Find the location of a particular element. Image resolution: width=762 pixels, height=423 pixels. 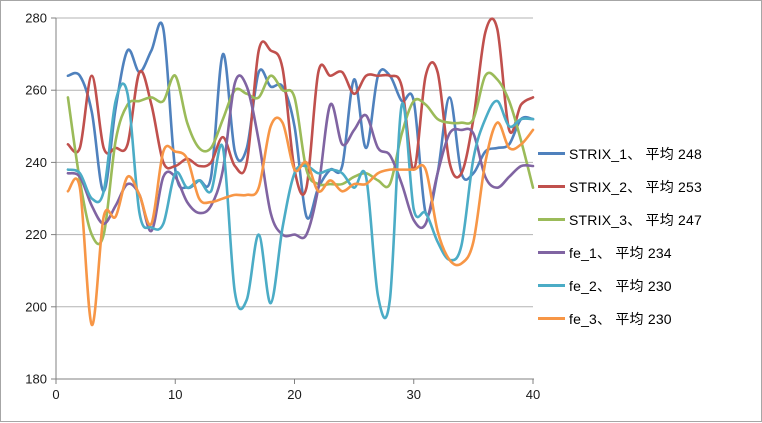

legend-item-fe_2: fe_2、 平均 230 is located at coordinates (620, 285).